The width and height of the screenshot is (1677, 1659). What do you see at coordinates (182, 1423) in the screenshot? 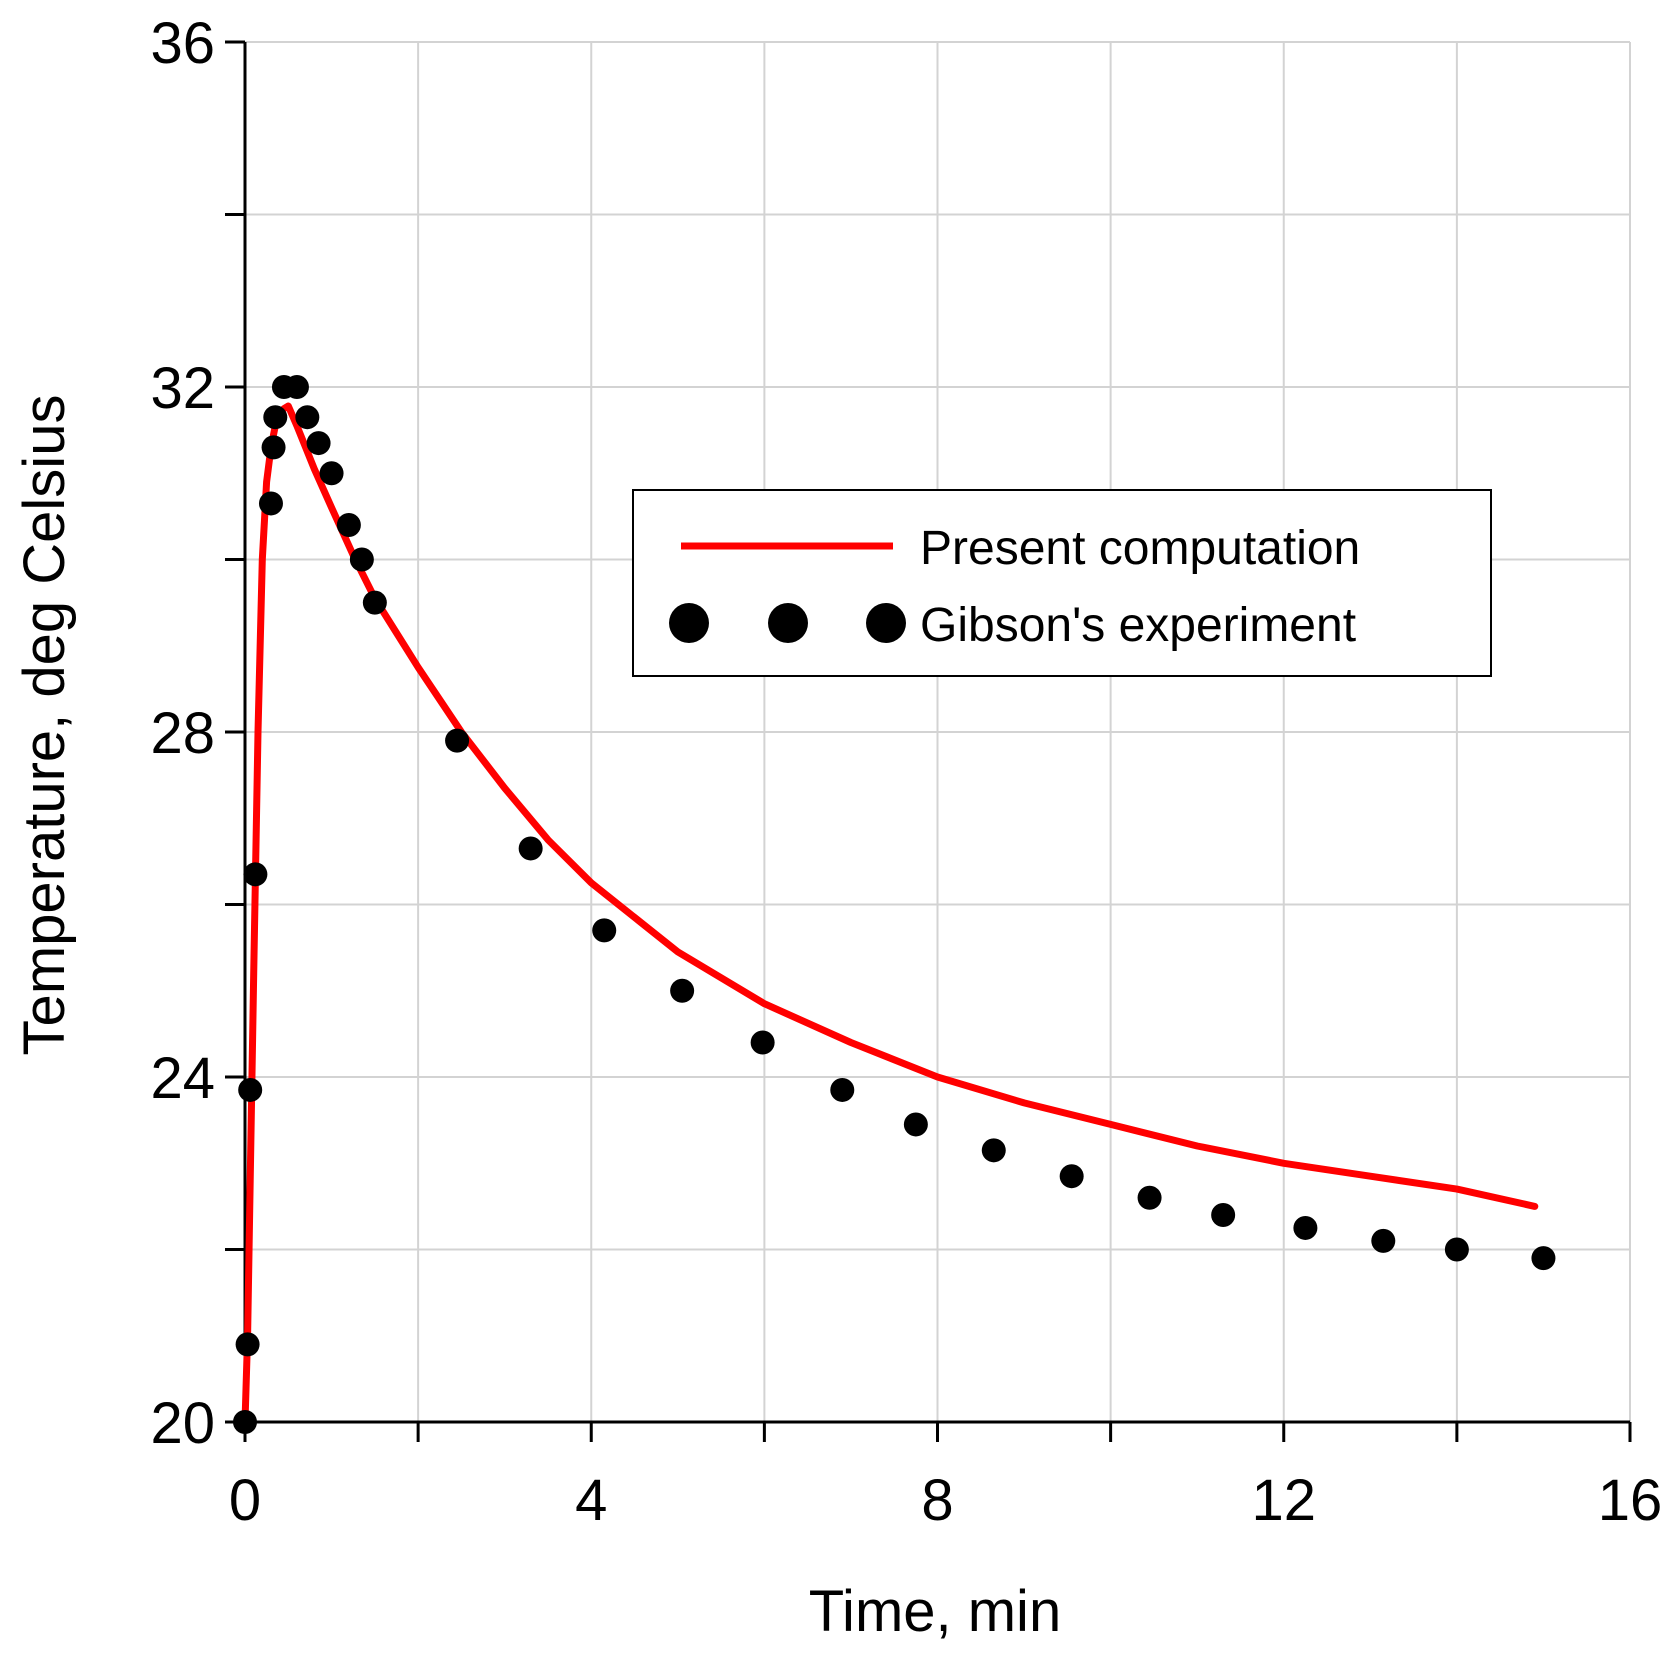
I see `y-tick-label: 20` at bounding box center [182, 1423].